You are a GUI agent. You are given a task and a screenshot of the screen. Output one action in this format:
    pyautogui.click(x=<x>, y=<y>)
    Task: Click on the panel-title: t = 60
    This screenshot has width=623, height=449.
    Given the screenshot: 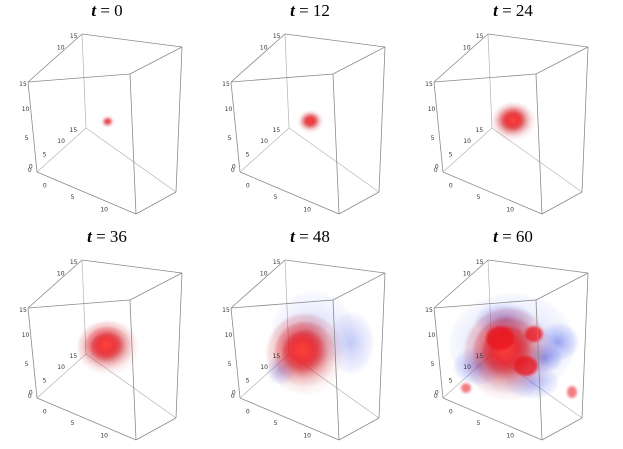 What is the action you would take?
    pyautogui.click(x=513, y=237)
    